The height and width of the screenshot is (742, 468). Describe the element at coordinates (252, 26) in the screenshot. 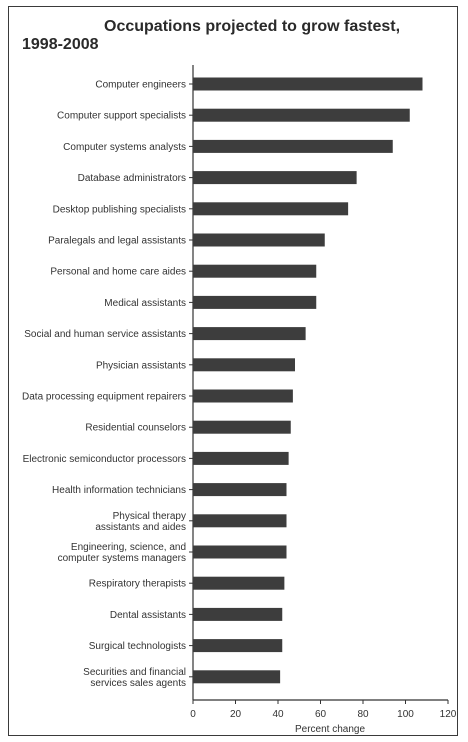

I see `chart-title-line-1: Occupations projected to grow fastest,` at that location.